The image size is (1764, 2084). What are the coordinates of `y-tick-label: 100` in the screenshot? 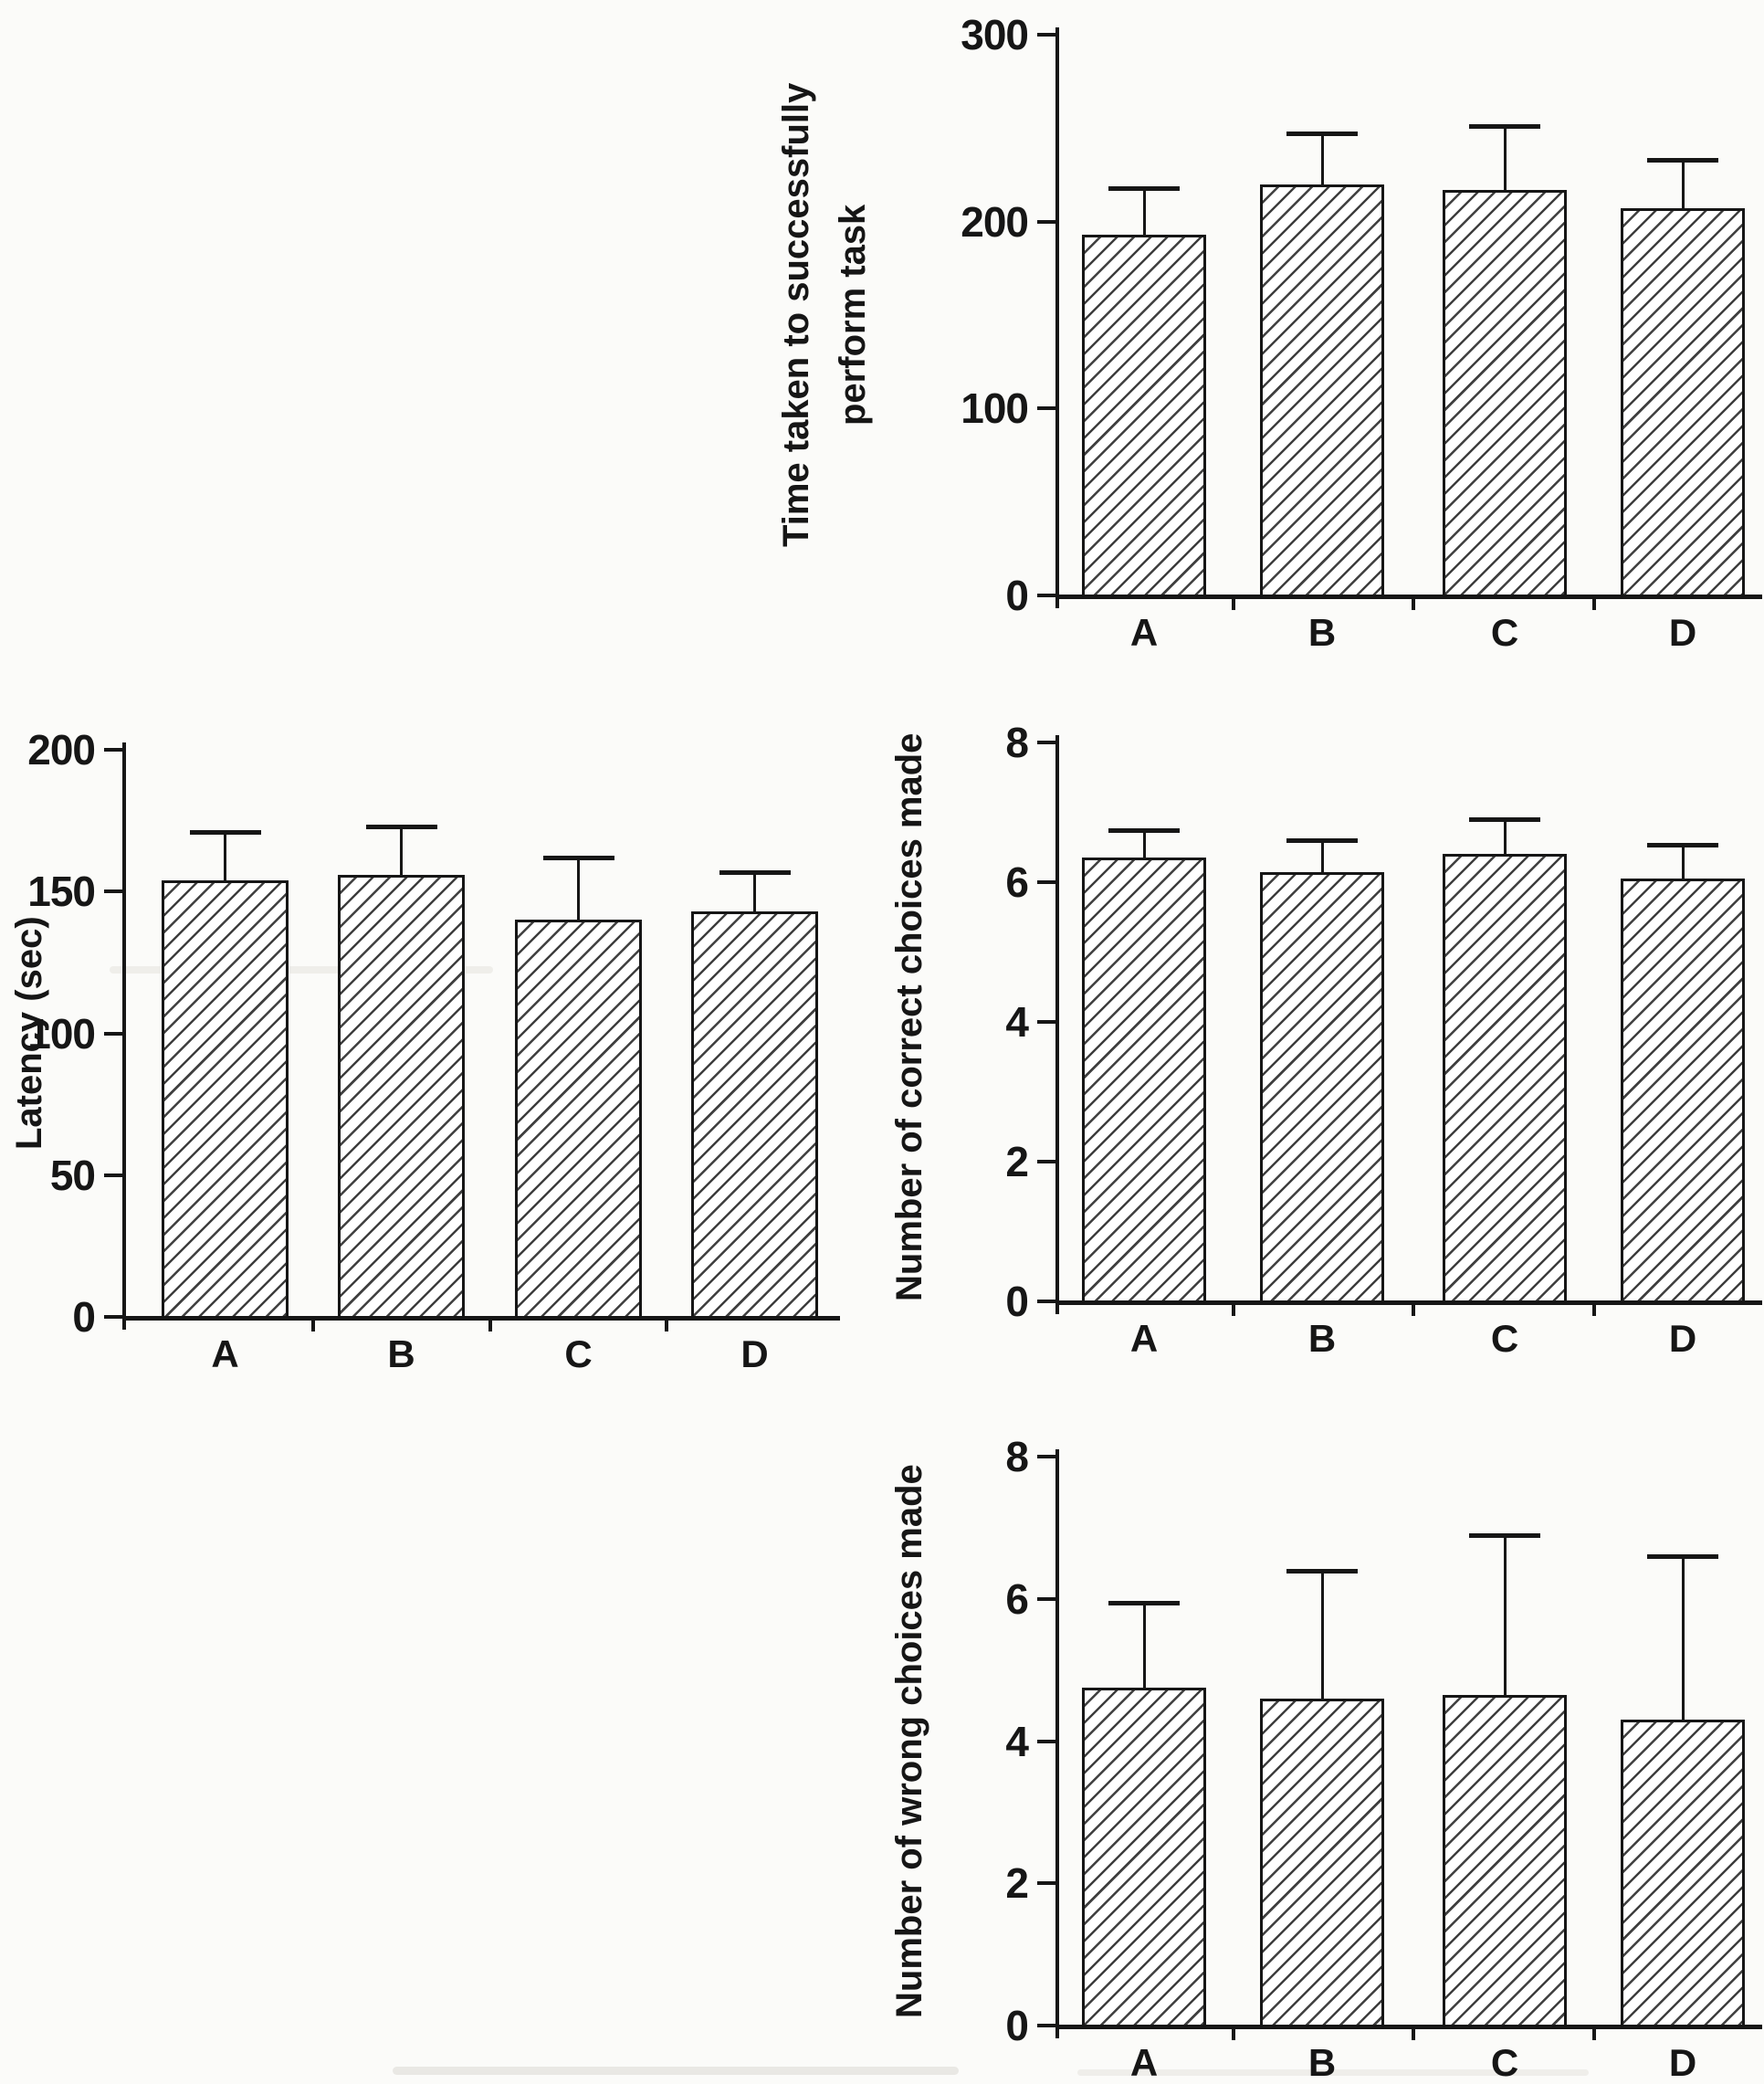 It's located at (61, 1034).